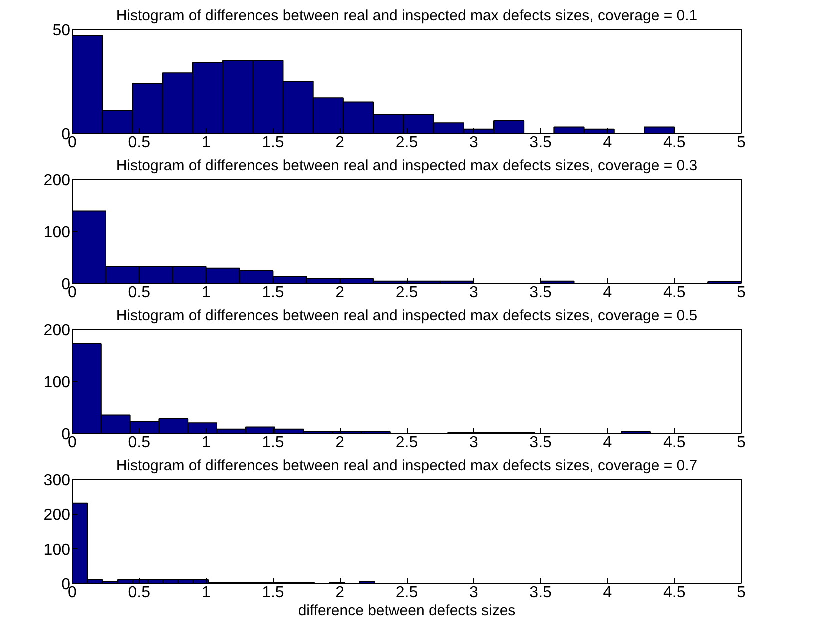 Image resolution: width=823 pixels, height=624 pixels. Describe the element at coordinates (61, 31) in the screenshot. I see `y-tick-label: 50` at that location.